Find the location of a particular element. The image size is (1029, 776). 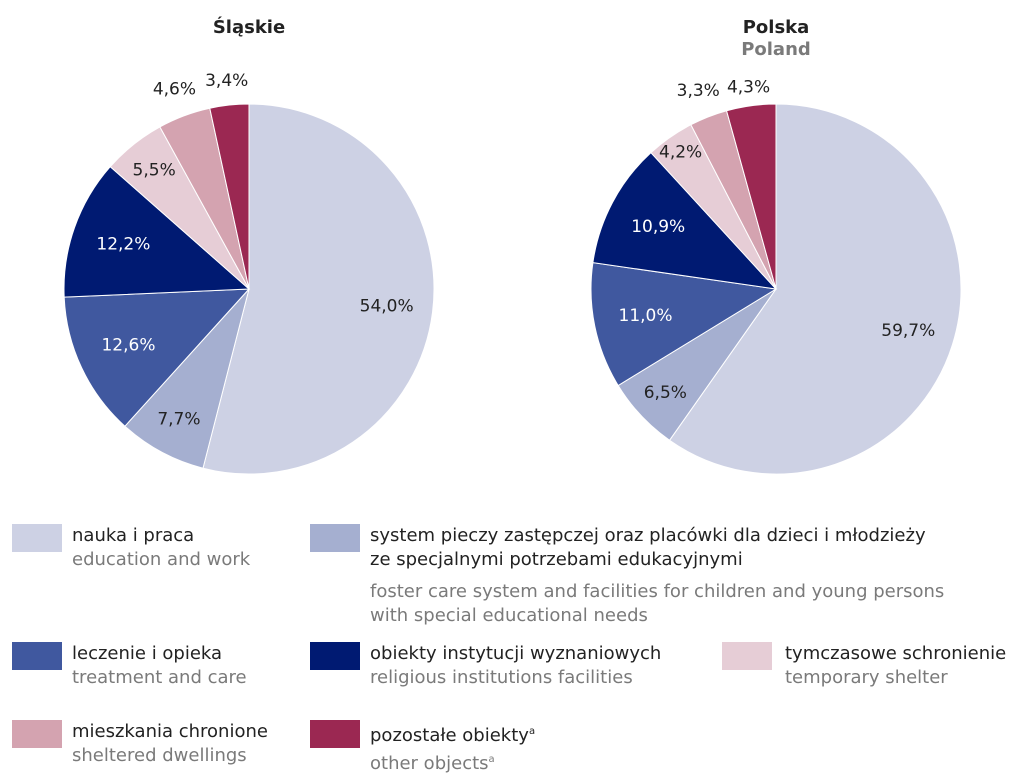

legend-label: obiekty instytucji wyznaniowych is located at coordinates (515, 654).